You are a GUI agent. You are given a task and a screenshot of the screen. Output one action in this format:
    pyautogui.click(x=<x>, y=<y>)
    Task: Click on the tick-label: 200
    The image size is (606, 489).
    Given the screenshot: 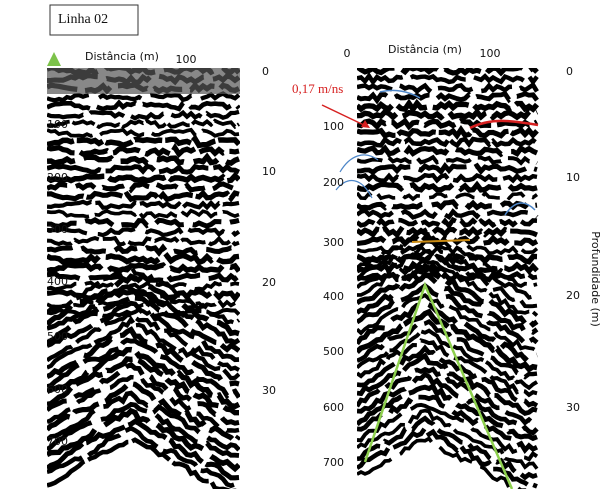 What is the action you would take?
    pyautogui.click(x=57, y=177)
    